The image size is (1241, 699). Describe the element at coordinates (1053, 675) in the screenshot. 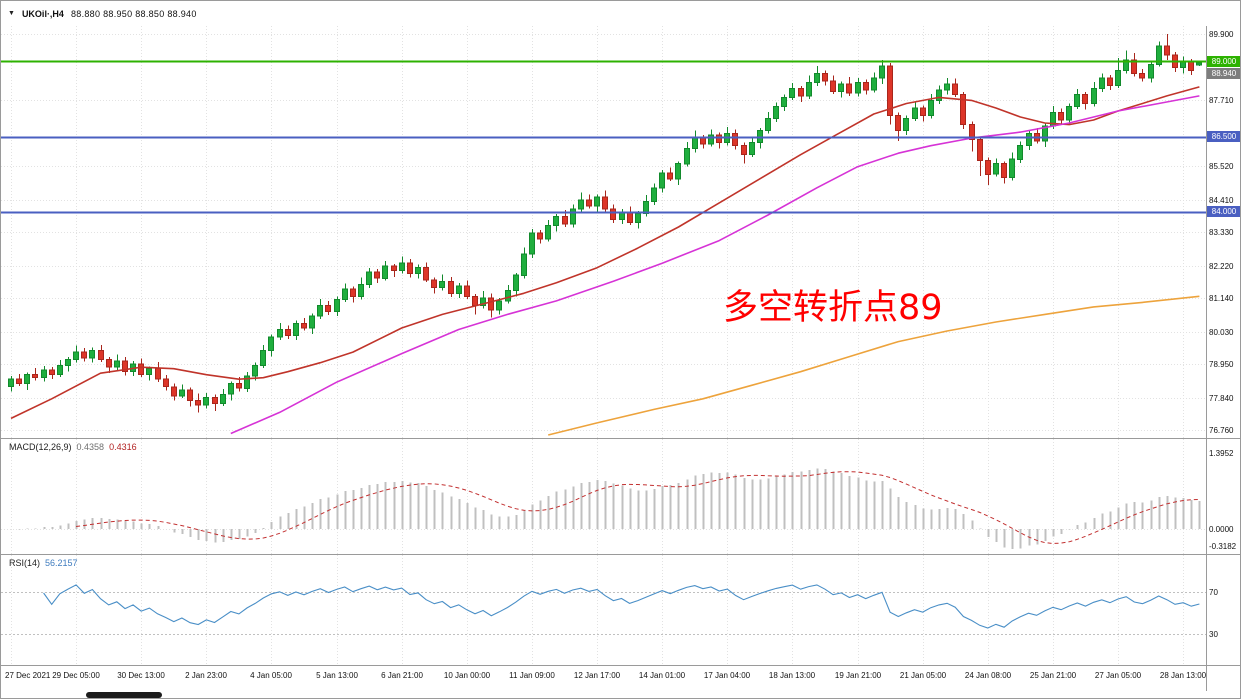

I see `time-label: 25 Jan 21:00` at that location.